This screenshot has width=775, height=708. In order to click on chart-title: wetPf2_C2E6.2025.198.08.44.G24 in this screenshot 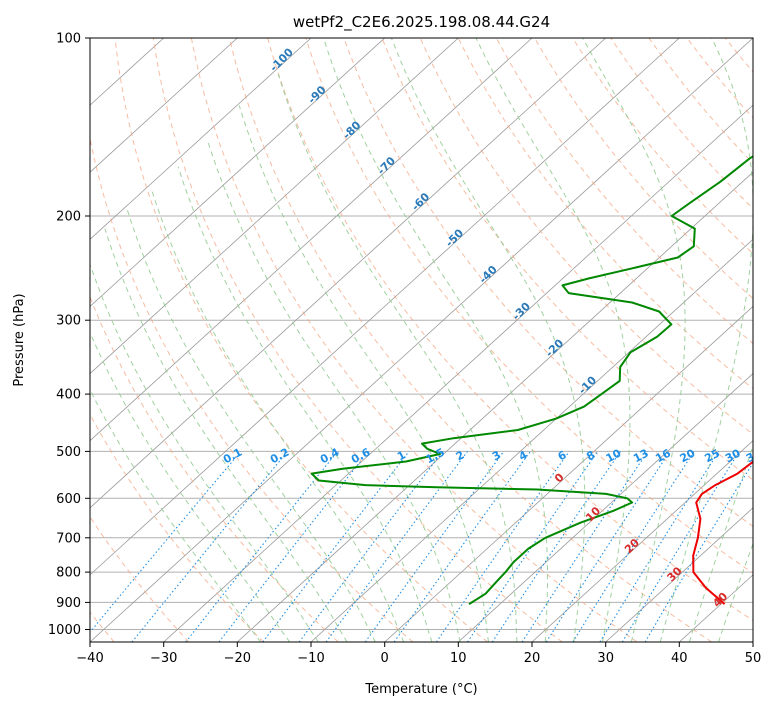, I will do `click(421, 22)`.